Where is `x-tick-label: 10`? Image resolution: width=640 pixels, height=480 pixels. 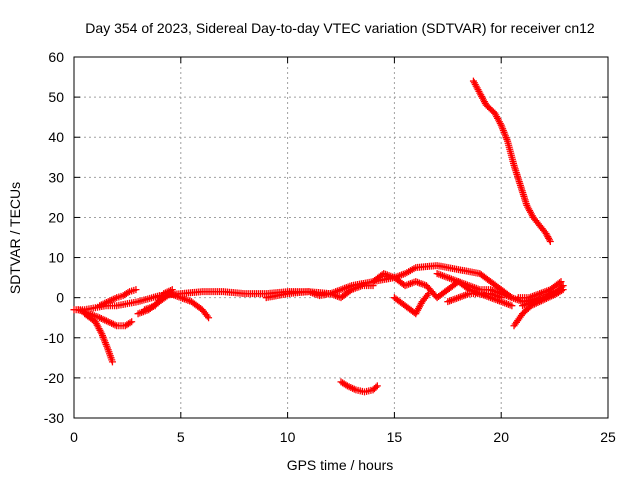 x-tick-label: 10 is located at coordinates (288, 437).